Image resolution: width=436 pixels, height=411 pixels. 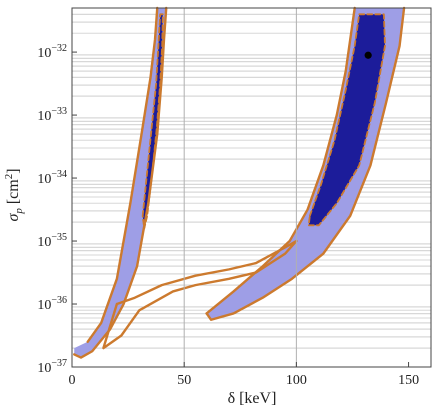 What do you see at coordinates (252, 398) in the screenshot?
I see `x-axis-label: δ [keV]` at bounding box center [252, 398].